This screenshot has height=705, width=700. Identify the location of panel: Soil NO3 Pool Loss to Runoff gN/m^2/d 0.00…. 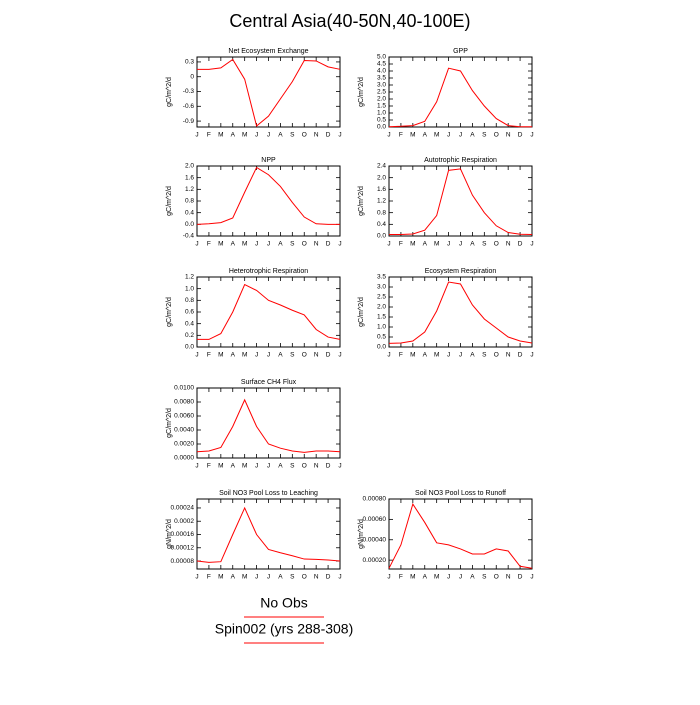
(446, 535).